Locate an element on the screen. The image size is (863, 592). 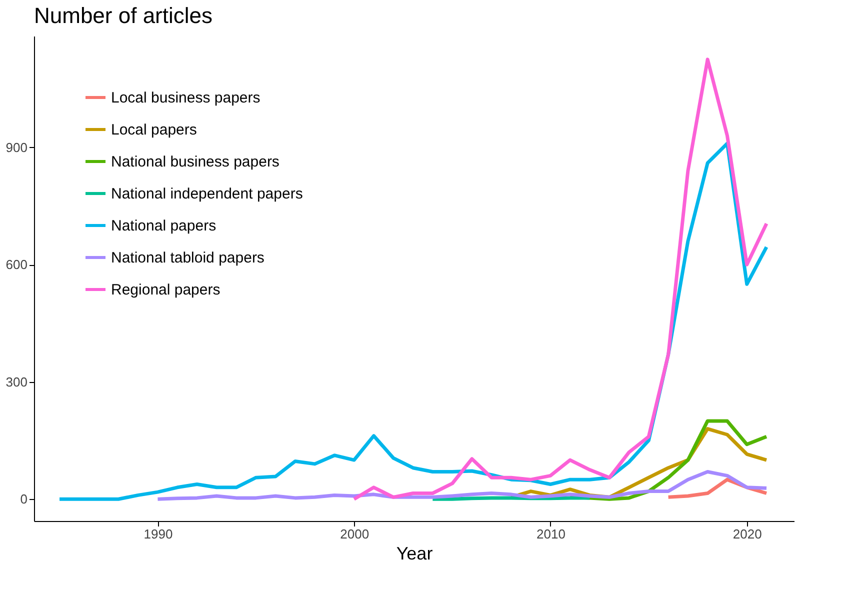
legend-label: National papers is located at coordinates (163, 226).